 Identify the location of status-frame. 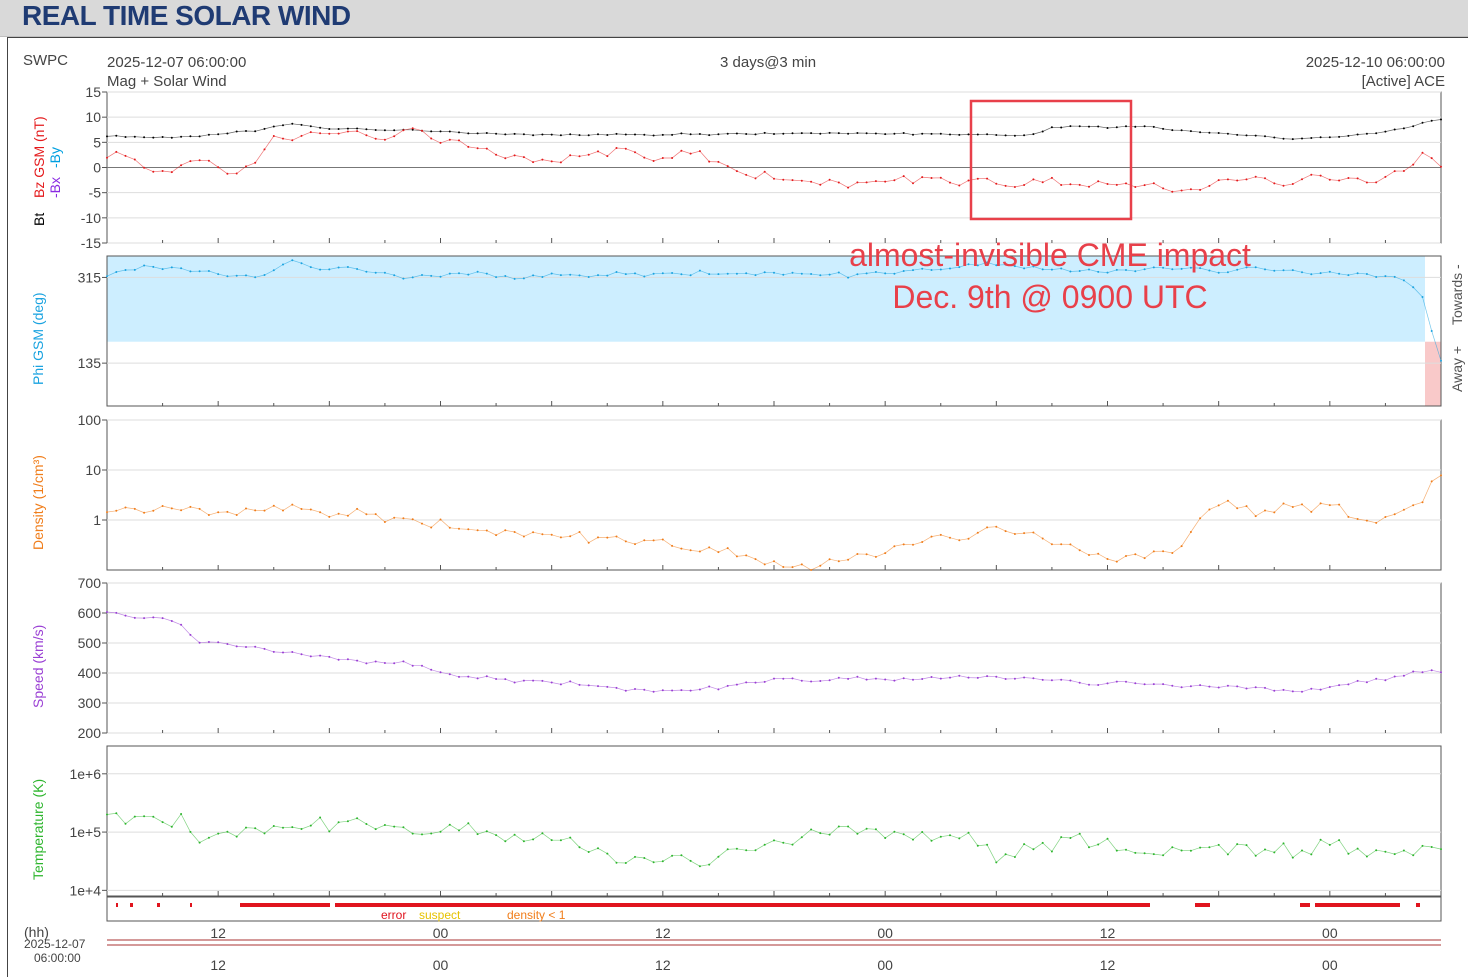
(774, 909).